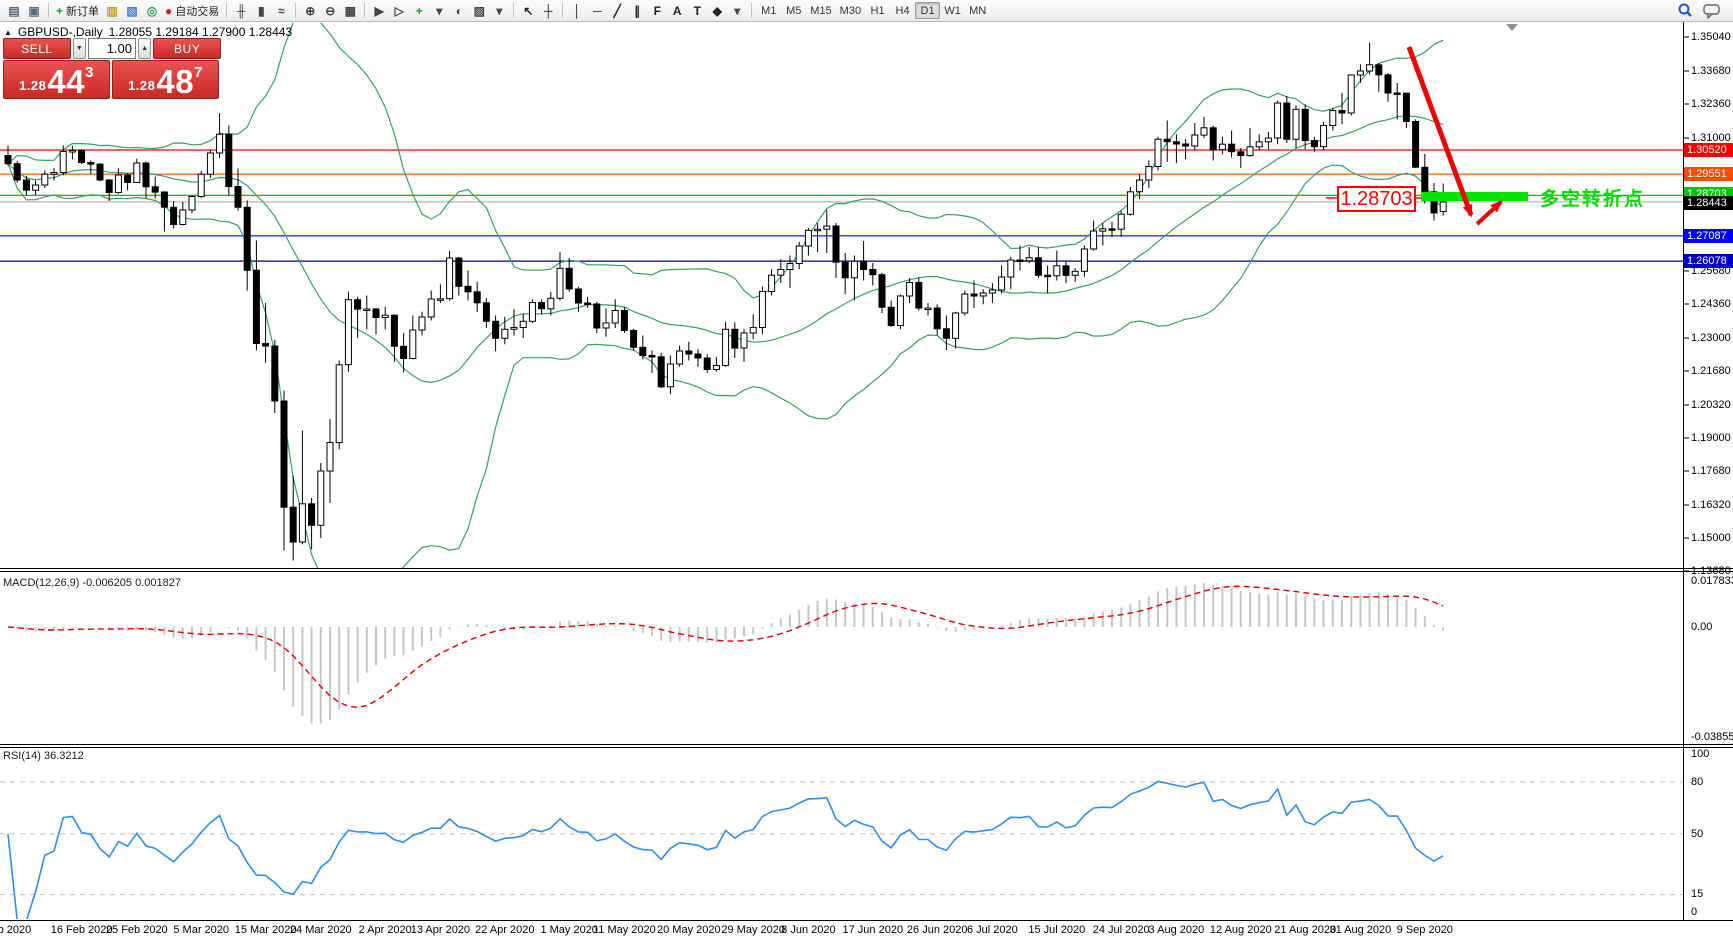 The height and width of the screenshot is (941, 1733). What do you see at coordinates (1697, 834) in the screenshot?
I see `indicator-axis-label: 50` at bounding box center [1697, 834].